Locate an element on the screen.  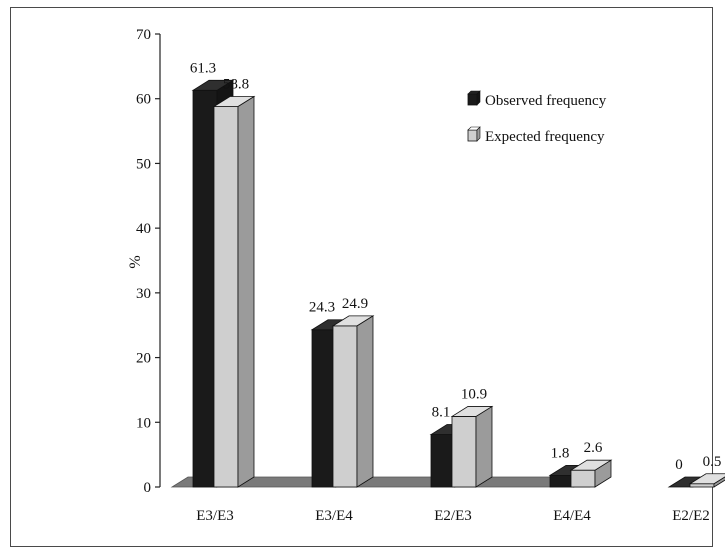
y-axis: 0 10 20 30 40 50 60 70% is located at coordinates (144, 261).